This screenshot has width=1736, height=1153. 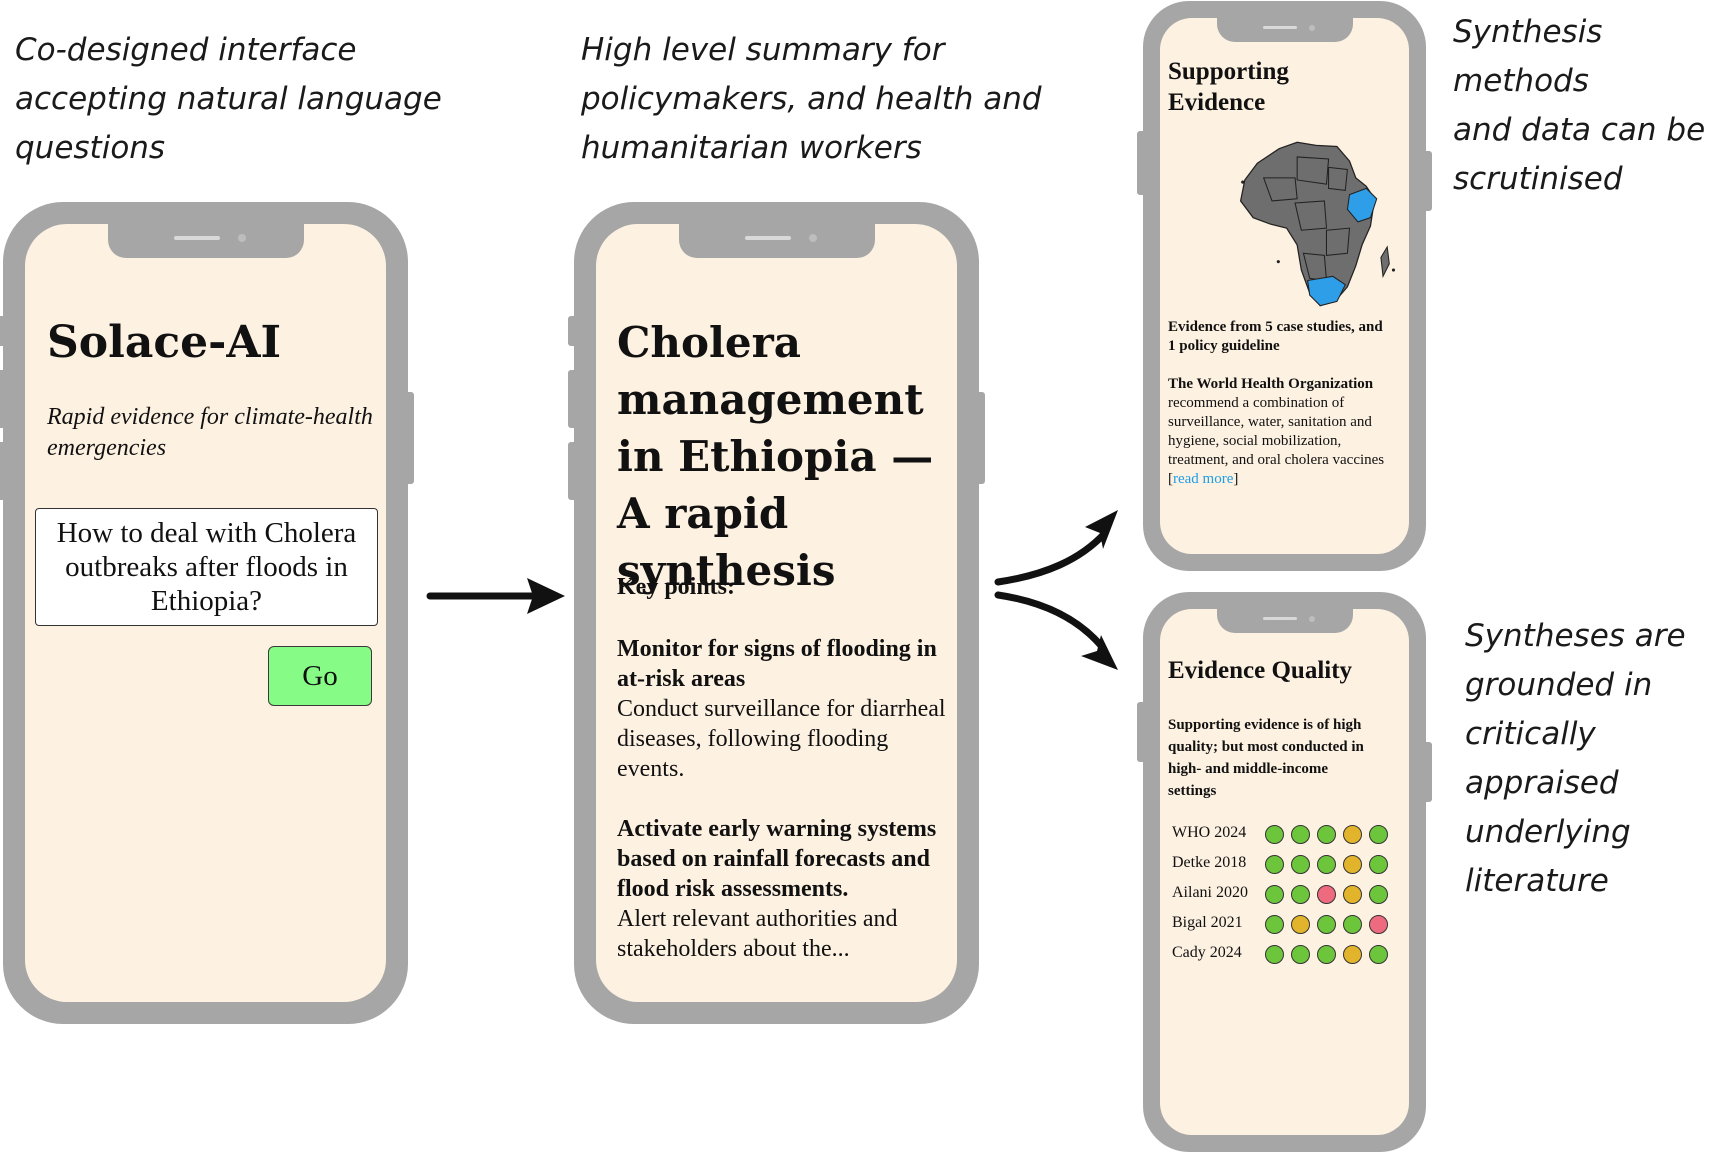 What do you see at coordinates (1579, 130) in the screenshot?
I see `caption-line: and data can be` at bounding box center [1579, 130].